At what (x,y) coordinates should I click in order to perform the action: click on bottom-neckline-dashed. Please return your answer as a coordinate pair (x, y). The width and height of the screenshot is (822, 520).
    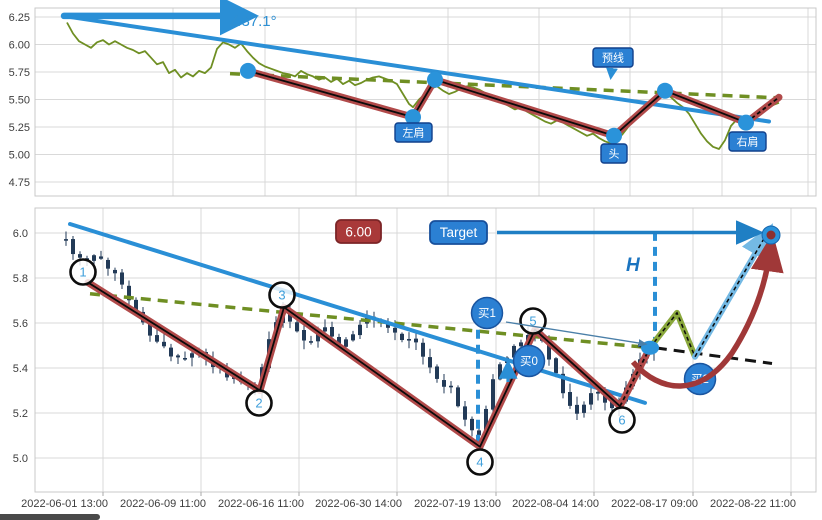
    Looking at the image, I should click on (370, 321).